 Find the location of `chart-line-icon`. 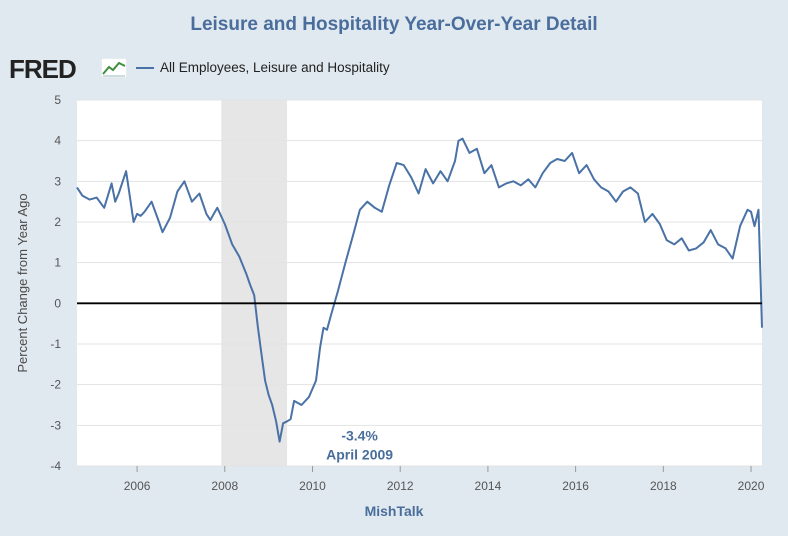

chart-line-icon is located at coordinates (114, 68).